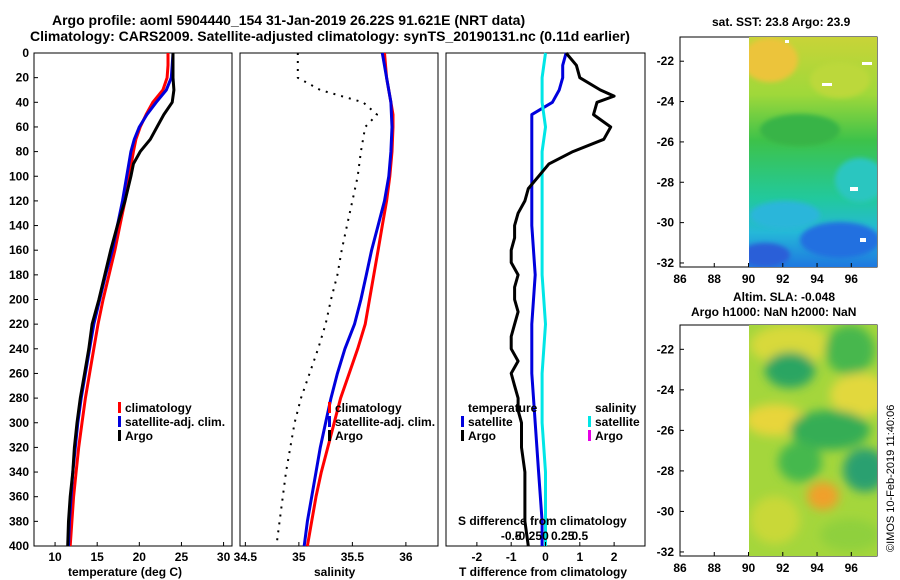 This screenshot has height=580, width=900. What do you see at coordinates (616, 408) in the screenshot?
I see `diff-legend-title-salinity: salinity` at bounding box center [616, 408].